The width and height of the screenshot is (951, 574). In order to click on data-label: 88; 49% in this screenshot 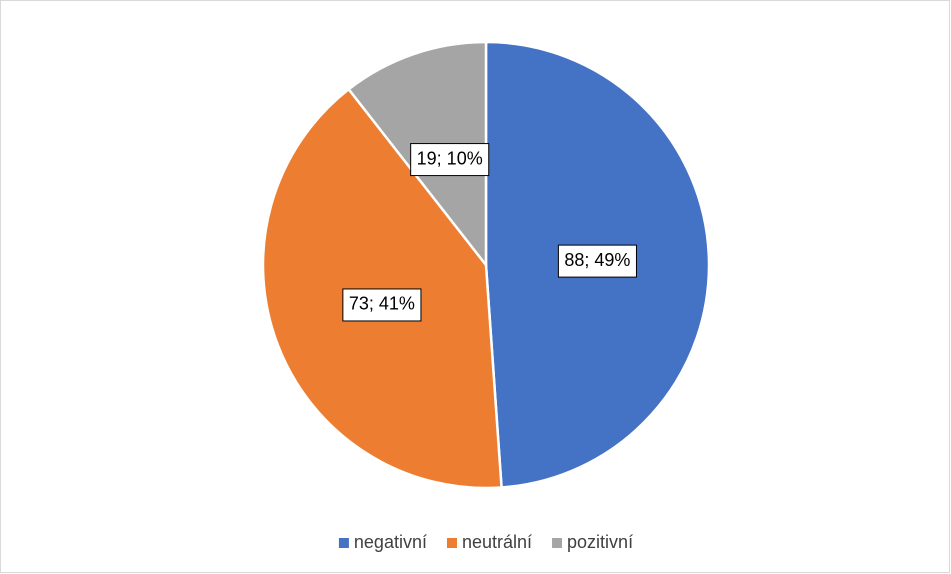, I will do `click(597, 260)`.